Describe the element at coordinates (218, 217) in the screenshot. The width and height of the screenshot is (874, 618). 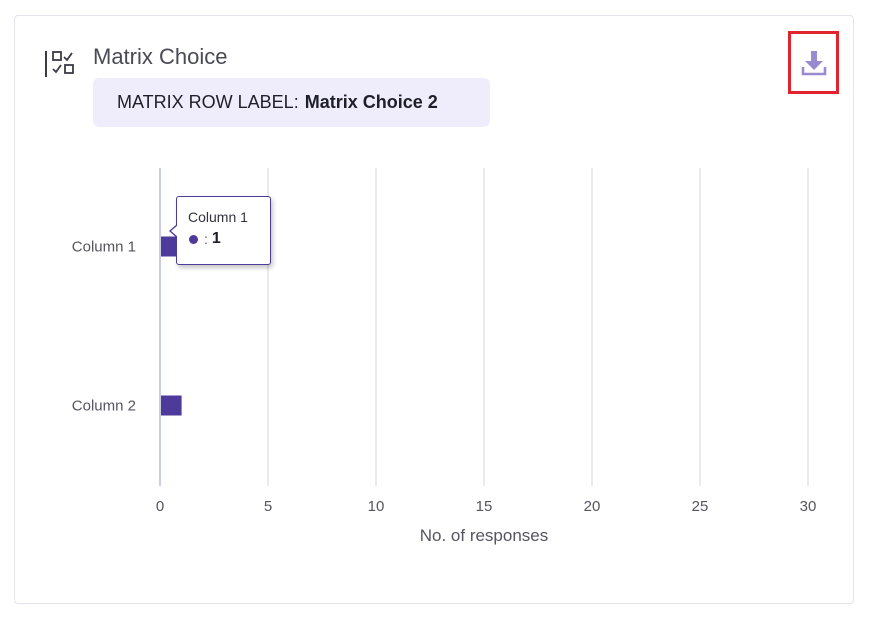
I see `tooltip-title: Column 1` at that location.